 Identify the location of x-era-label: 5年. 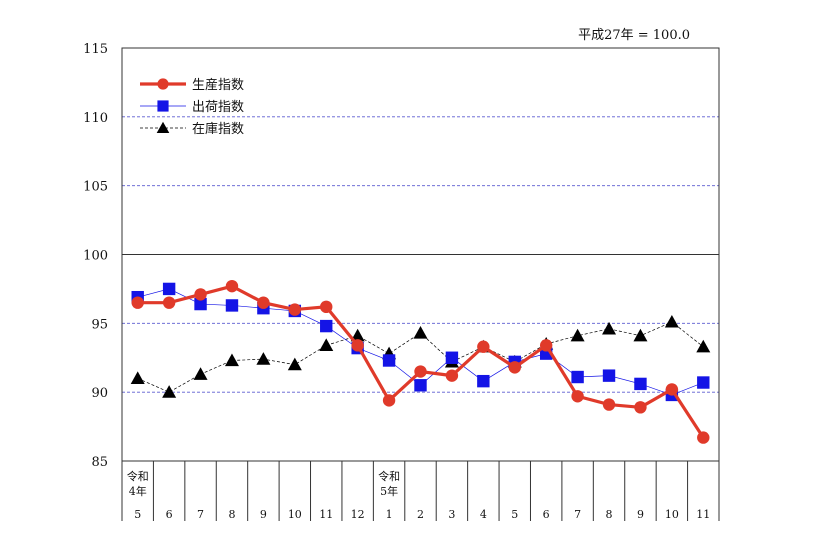
(389, 491).